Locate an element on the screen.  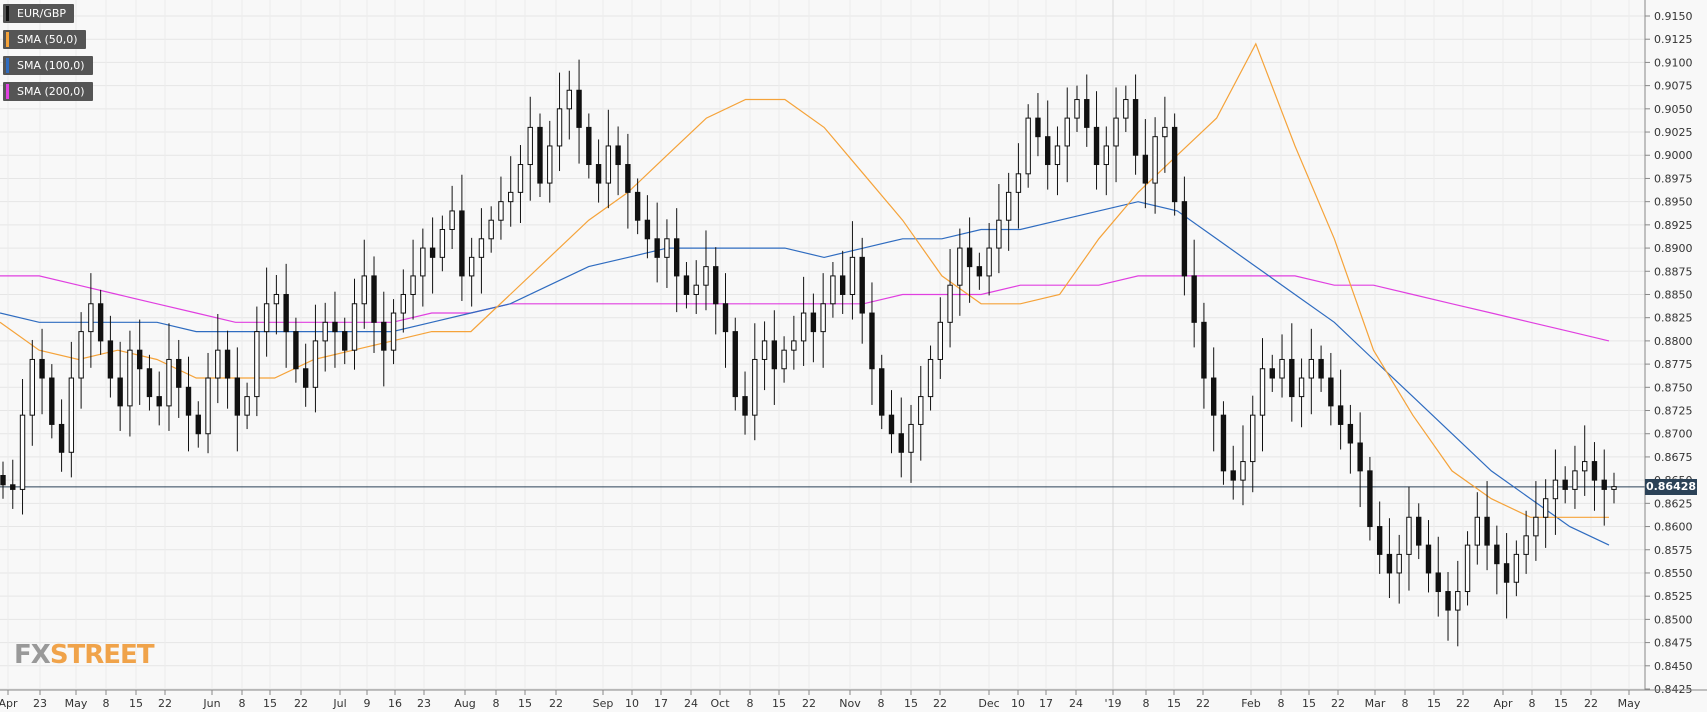
legend-label: SMA (200,0) is located at coordinates (51, 91).